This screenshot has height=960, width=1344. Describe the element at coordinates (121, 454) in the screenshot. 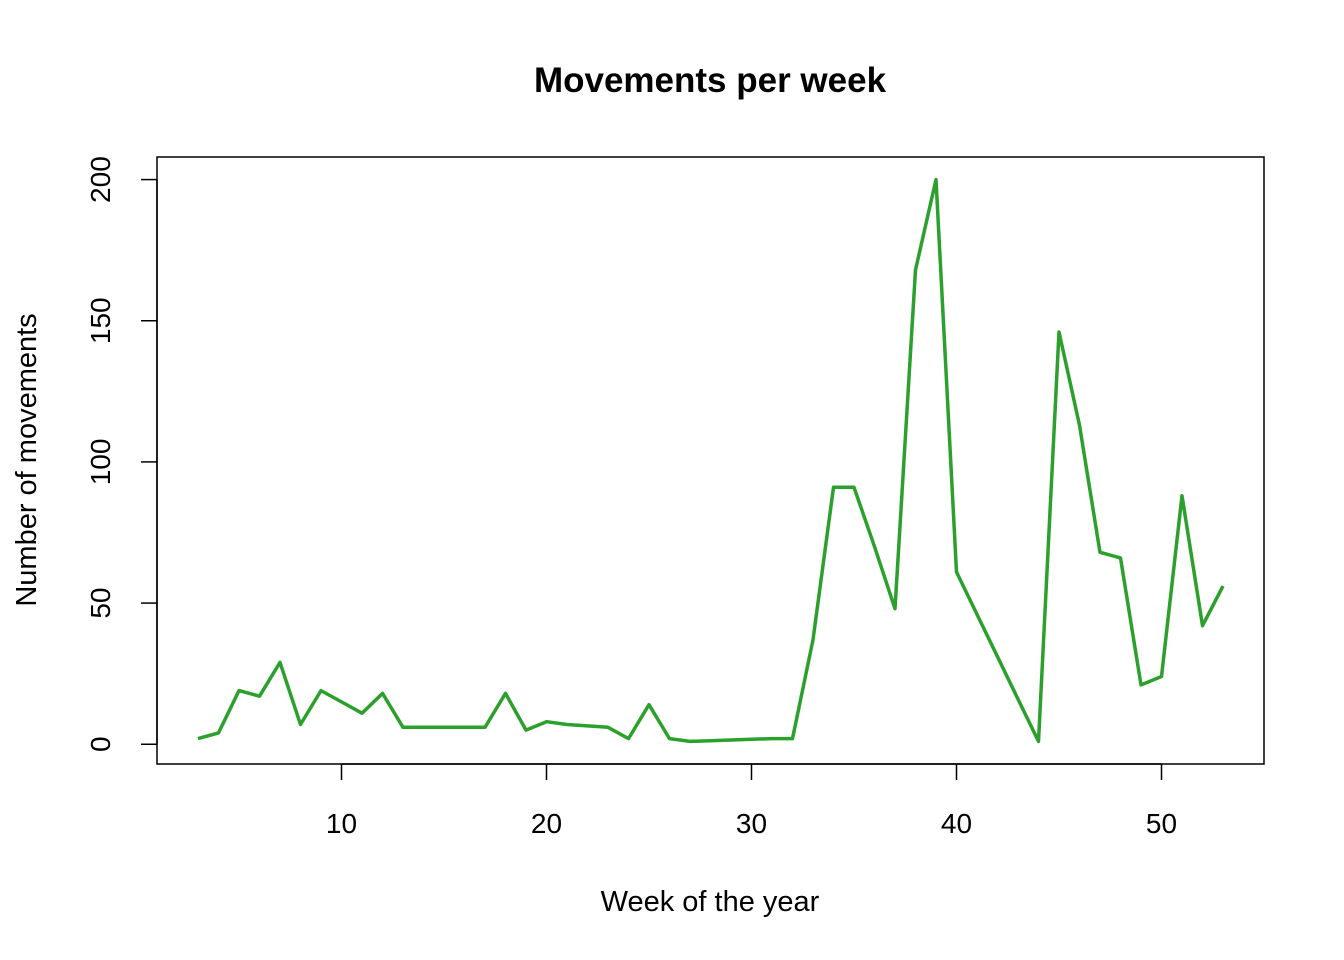

I see `y-axis: 0 50 100 150 200` at that location.